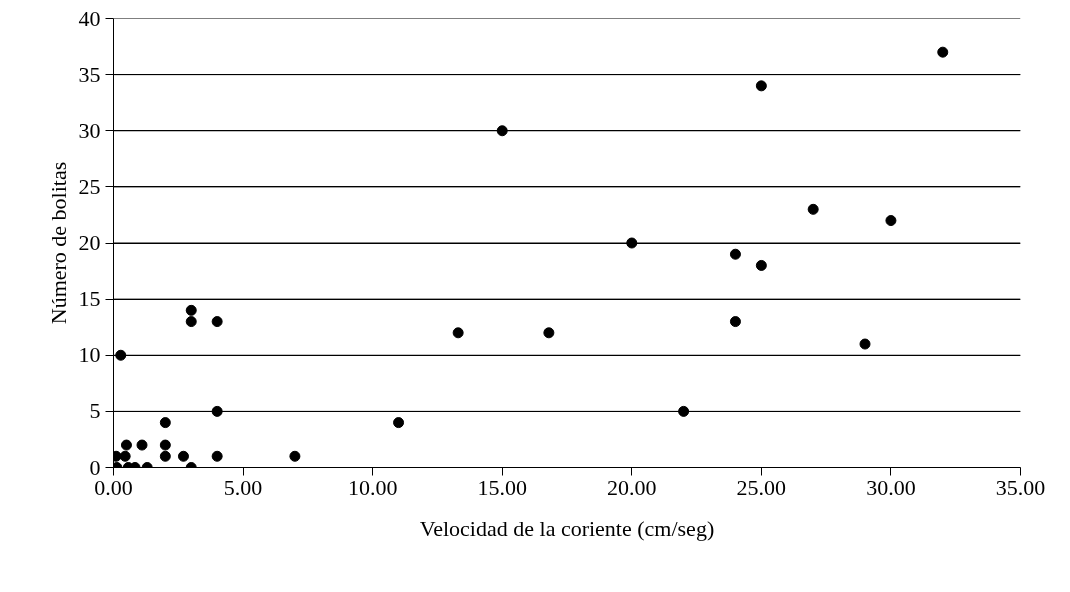  What do you see at coordinates (891, 487) in the screenshot?
I see `x-tick-label: 30.00` at bounding box center [891, 487].